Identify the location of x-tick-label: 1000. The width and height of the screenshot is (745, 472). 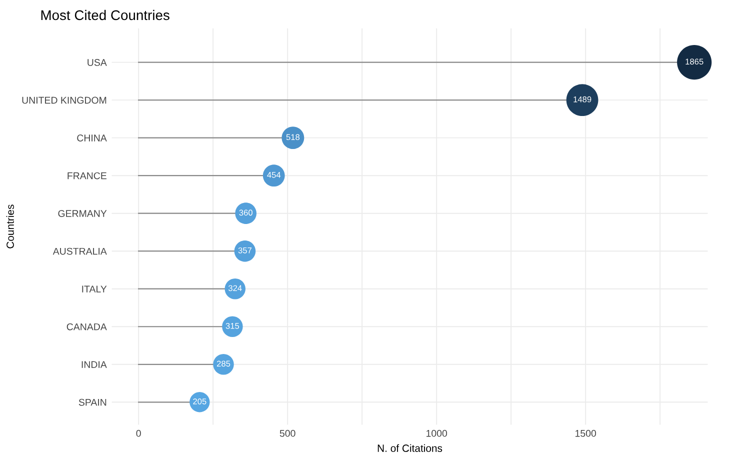
(437, 433).